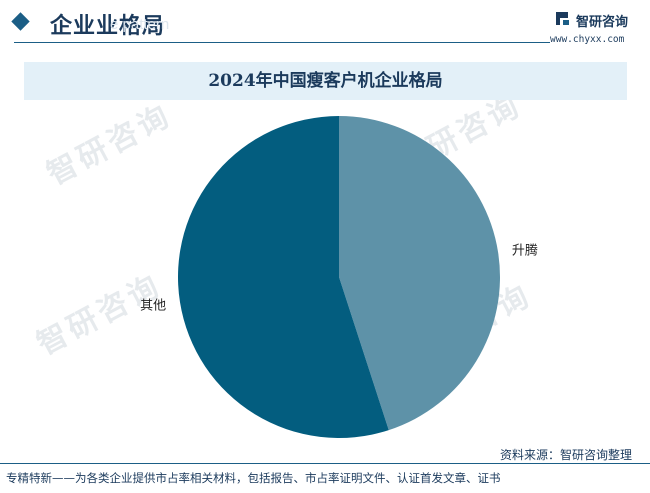 Image resolution: width=650 pixels, height=493 pixels. I want to click on page-title: 企业业格局, so click(108, 26).